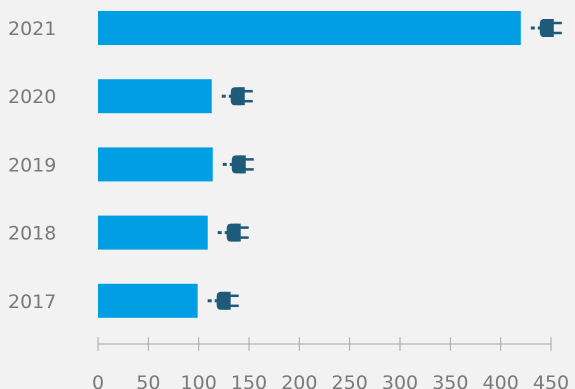 The height and width of the screenshot is (389, 575). What do you see at coordinates (299, 380) in the screenshot?
I see `x-tick-label: 200` at bounding box center [299, 380].